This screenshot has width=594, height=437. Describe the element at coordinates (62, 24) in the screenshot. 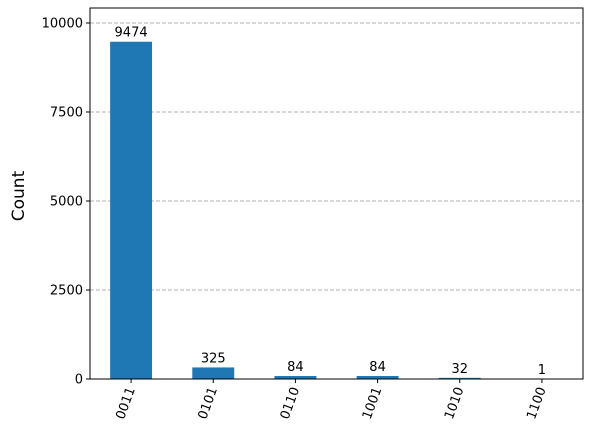

I see `y-tick-label: 10000` at that location.